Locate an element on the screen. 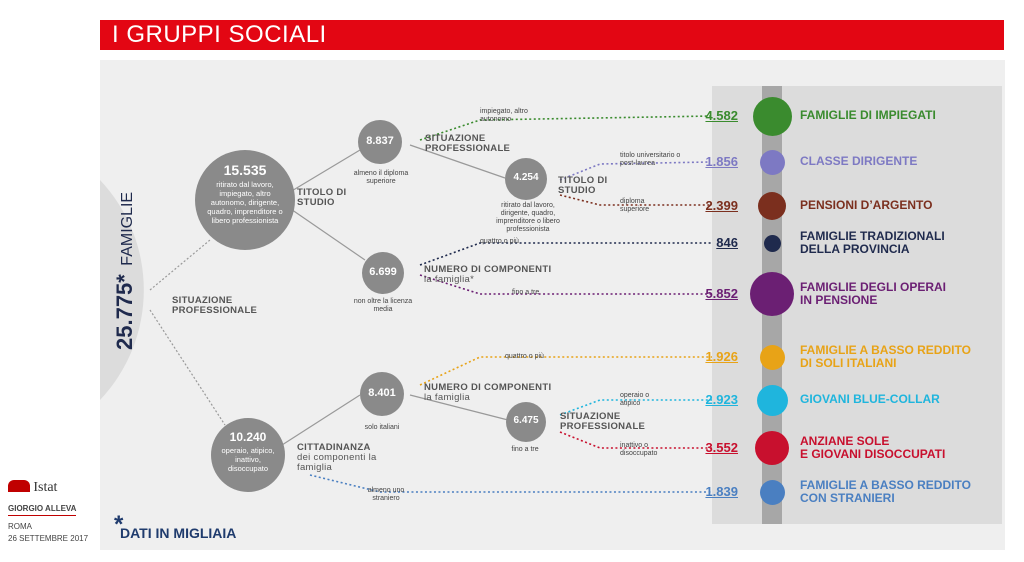 The height and width of the screenshot is (562, 1024). group-name-line2: IN PENSIONE is located at coordinates (839, 300).